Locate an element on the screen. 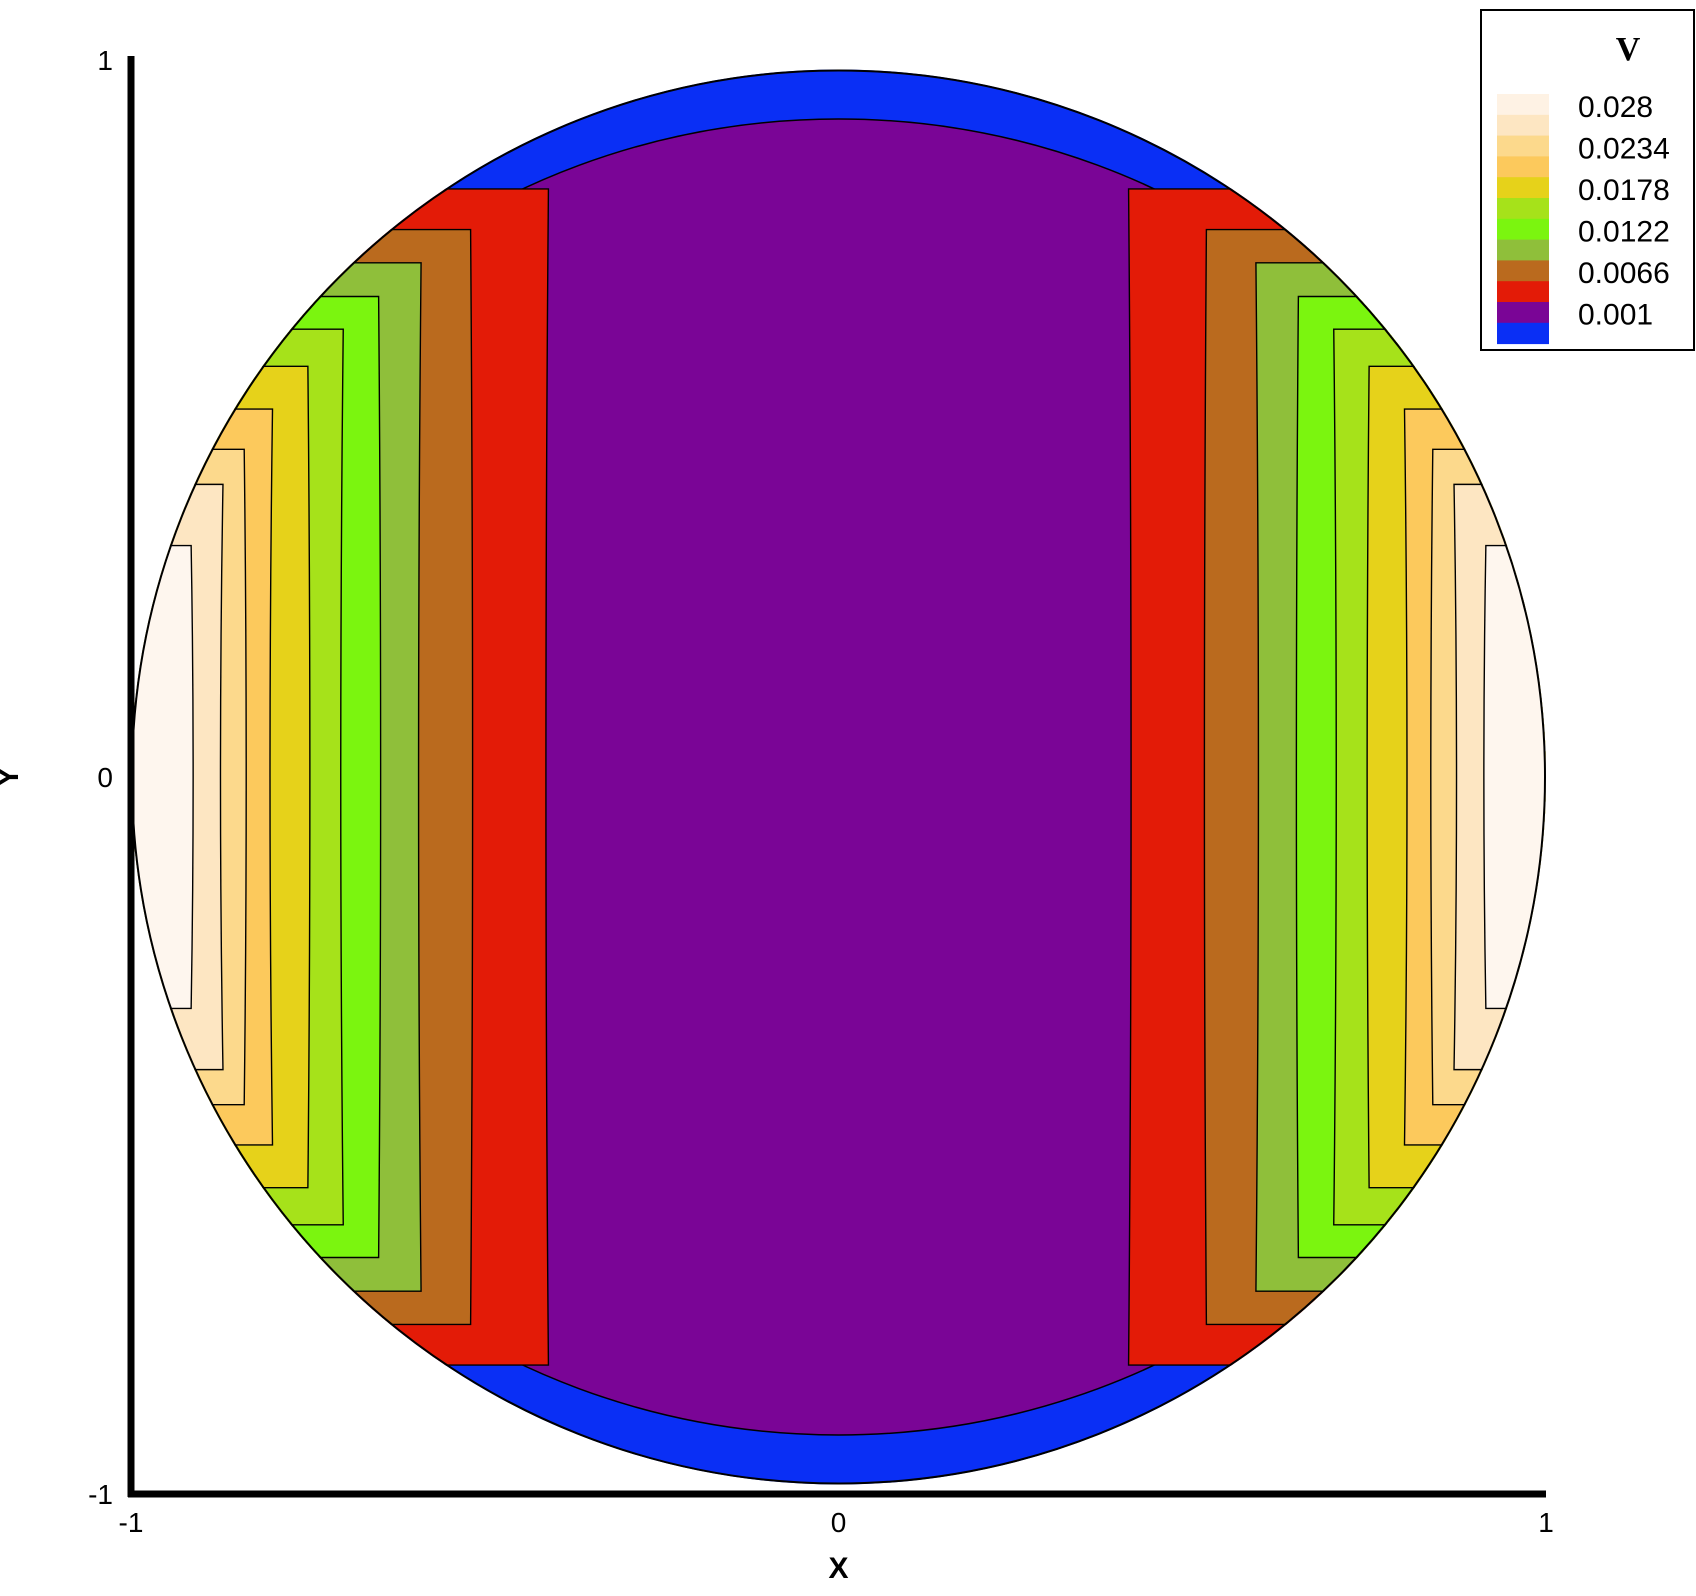  legend-label: 0.0066 is located at coordinates (1624, 273).